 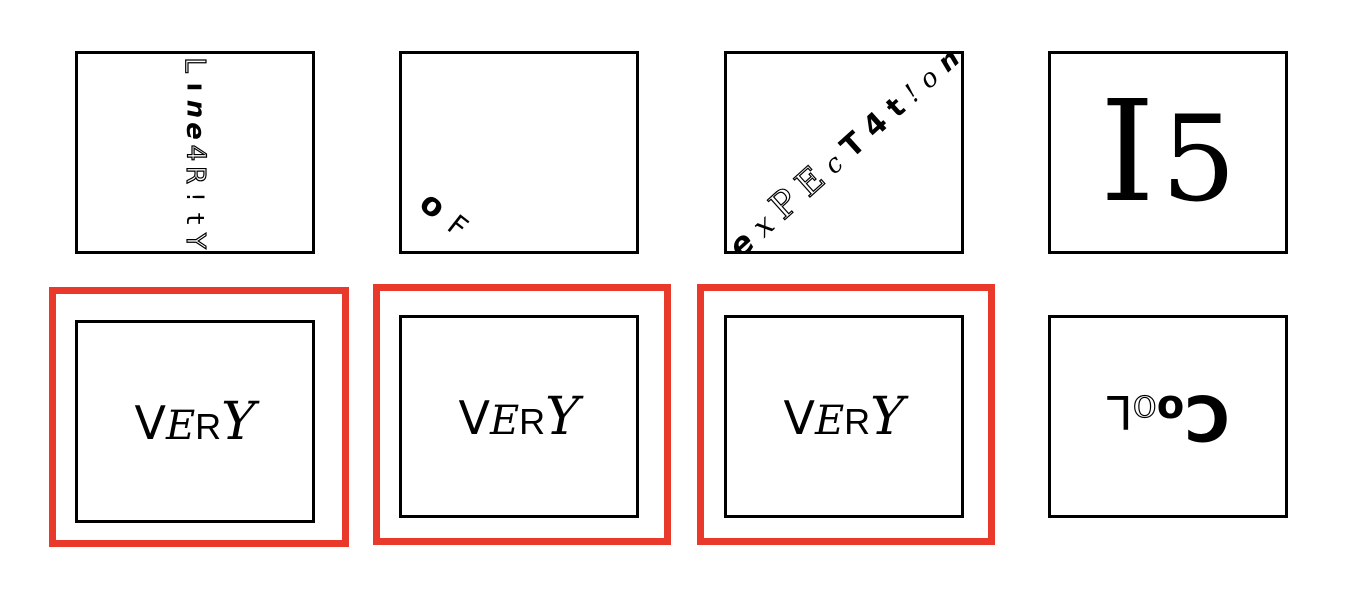 I want to click on tile-very-3: VERY, so click(x=844, y=416).